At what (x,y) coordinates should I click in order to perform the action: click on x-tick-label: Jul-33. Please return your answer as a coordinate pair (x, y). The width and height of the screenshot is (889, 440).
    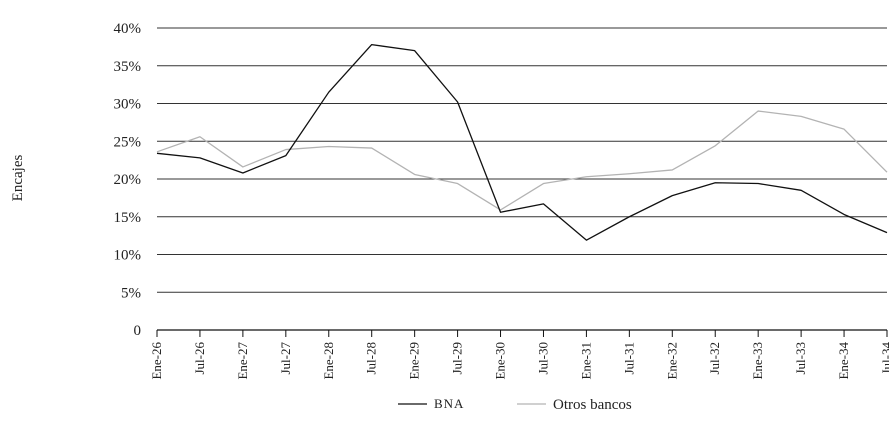
    Looking at the image, I should click on (800, 358).